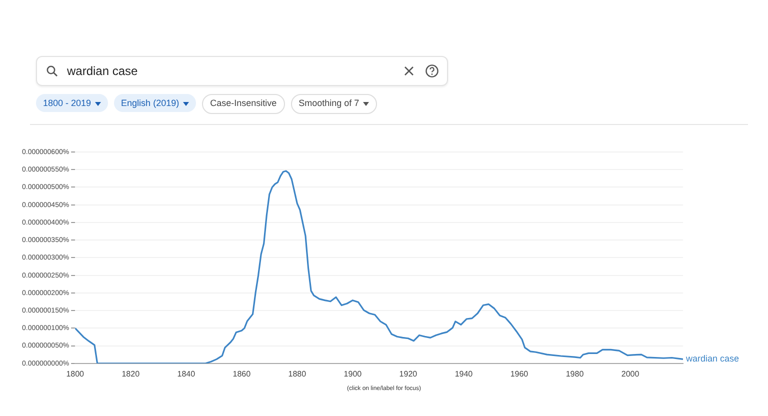  Describe the element at coordinates (186, 373) in the screenshot. I see `x-tick-label: 1840` at that location.